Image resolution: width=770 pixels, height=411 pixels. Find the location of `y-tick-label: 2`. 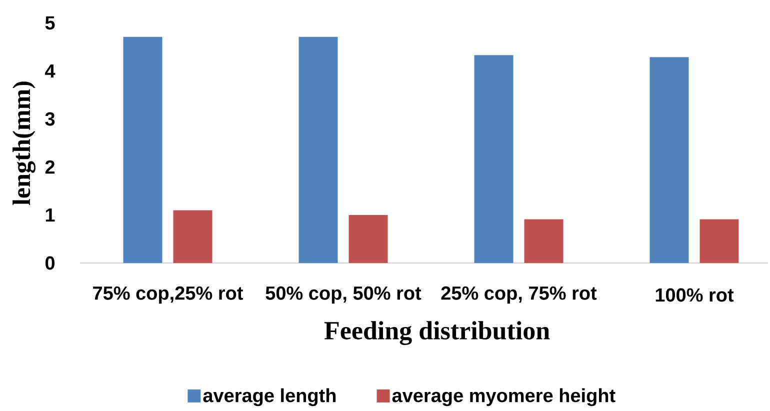

y-tick-label: 2 is located at coordinates (50, 167).